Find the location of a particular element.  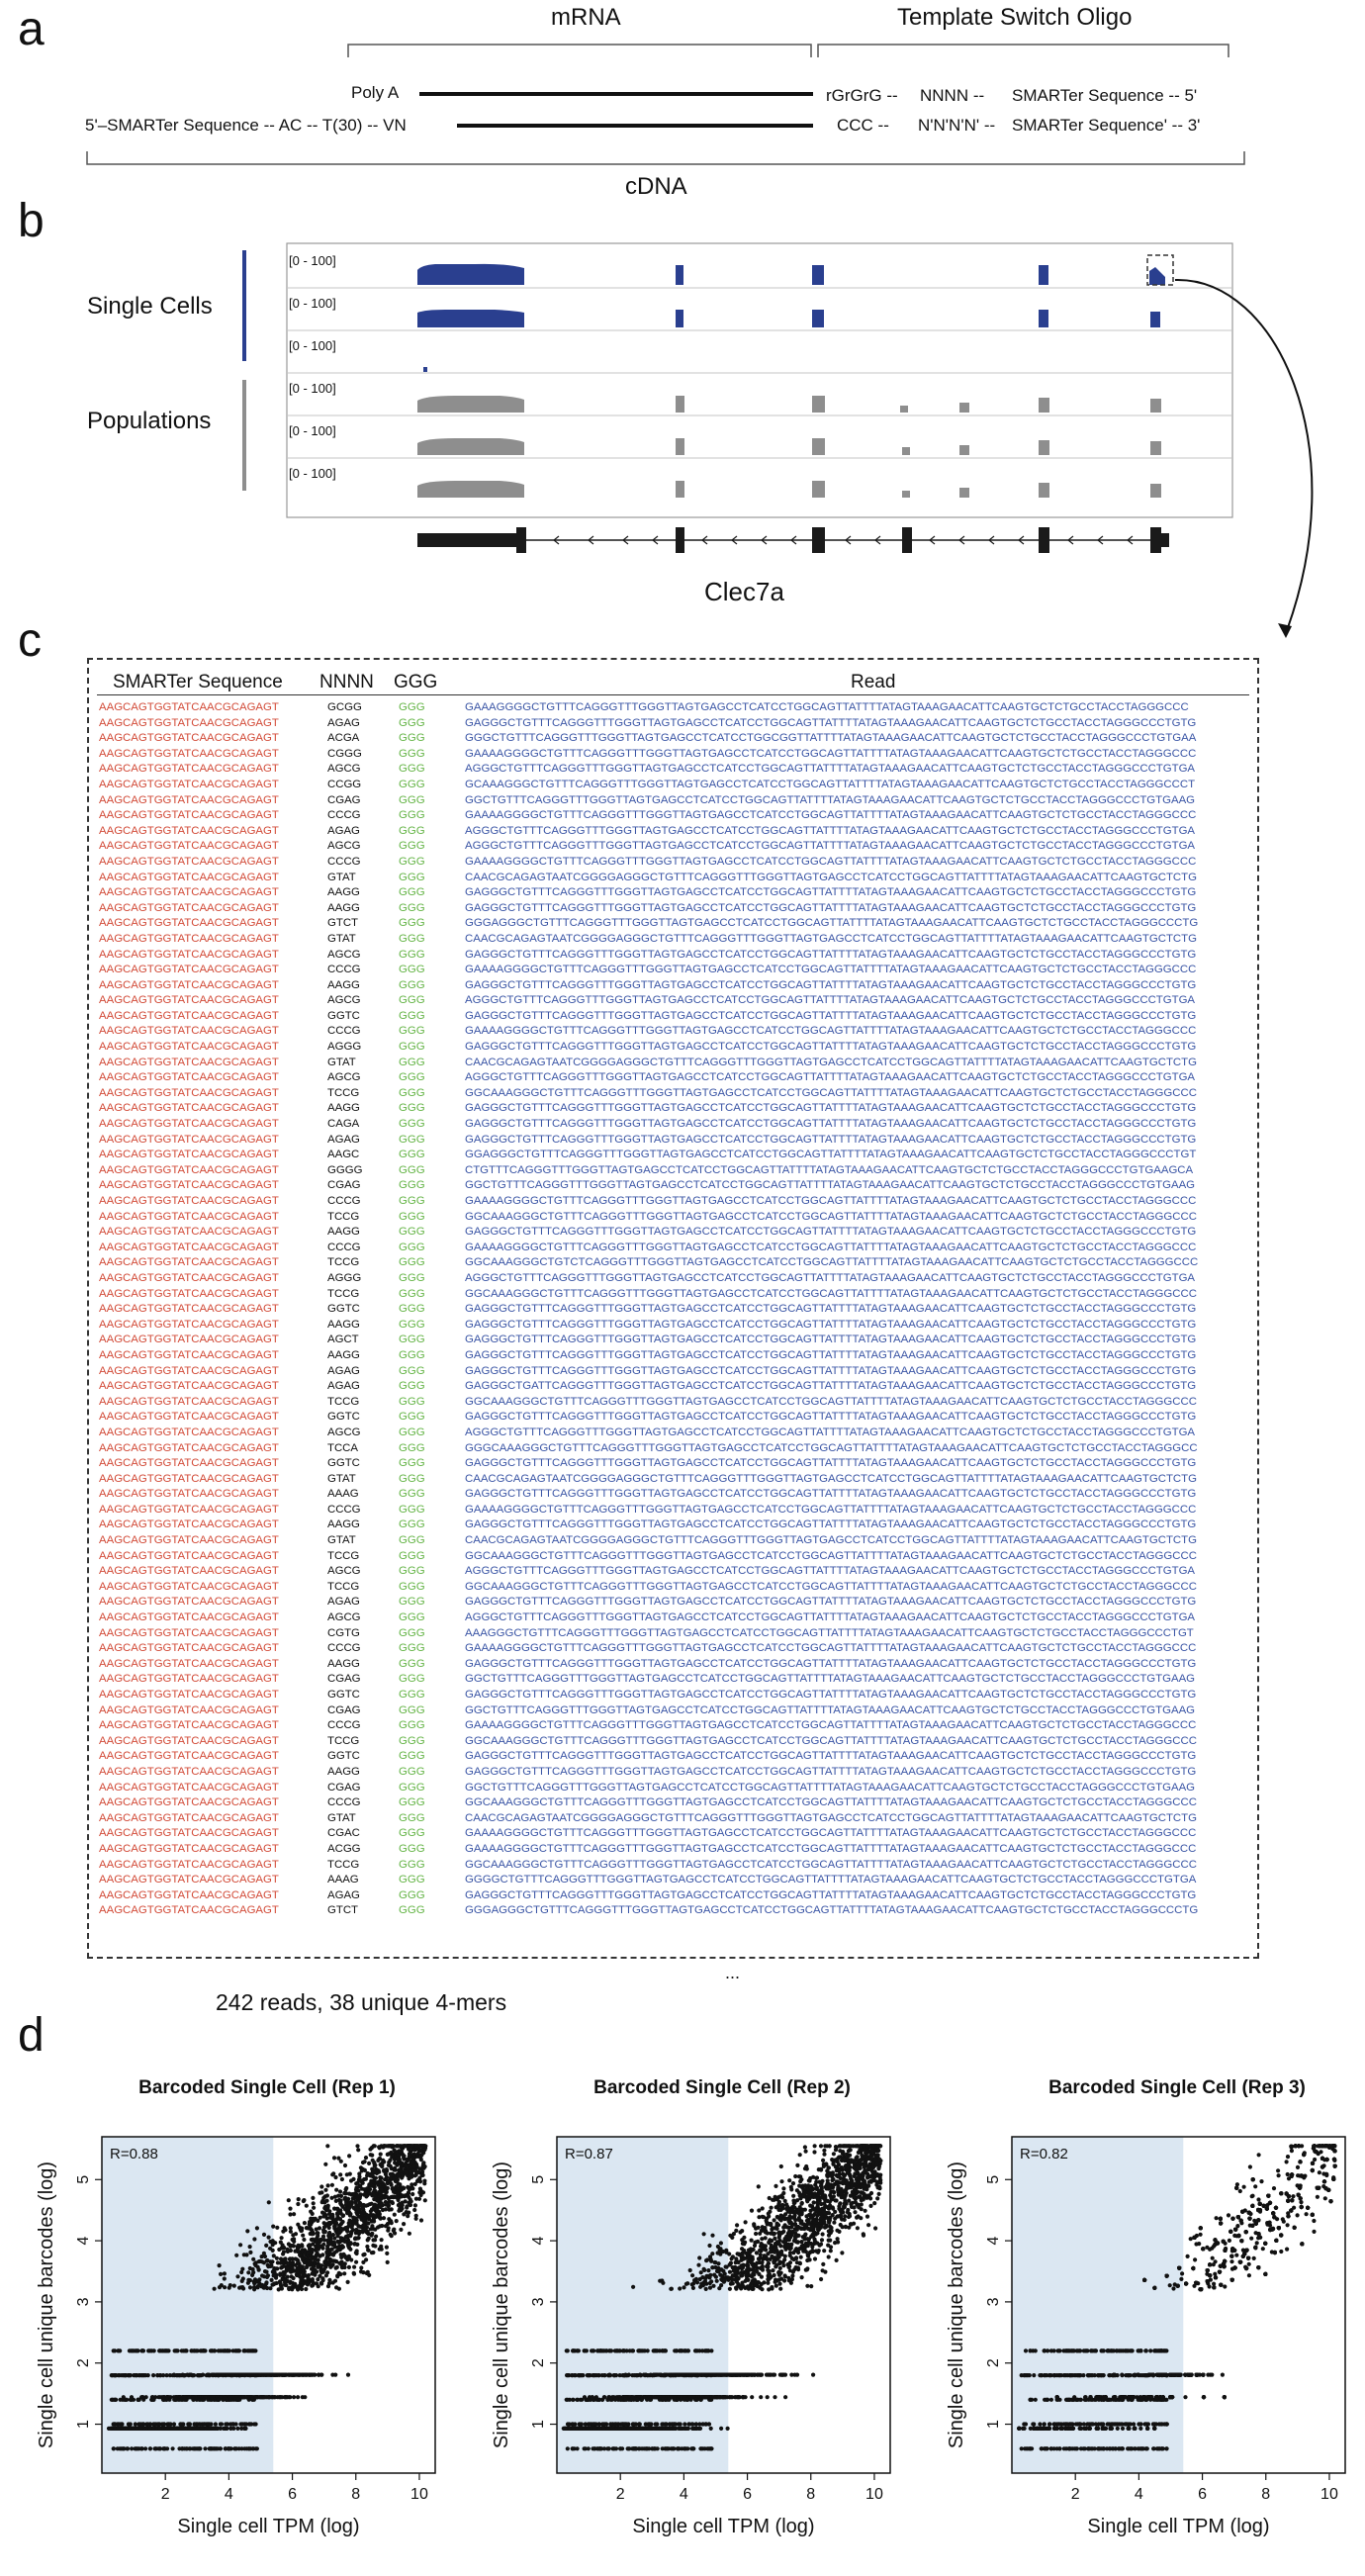

track-range-1: [0 - 100] is located at coordinates (312, 260).